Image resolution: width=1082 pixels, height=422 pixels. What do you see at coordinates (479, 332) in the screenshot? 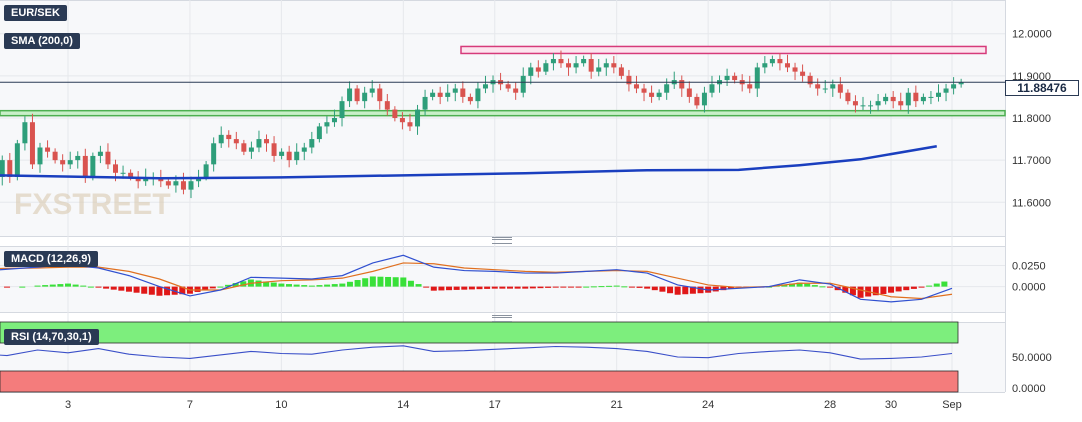
I see `rsi-overbought-border` at bounding box center [479, 332].